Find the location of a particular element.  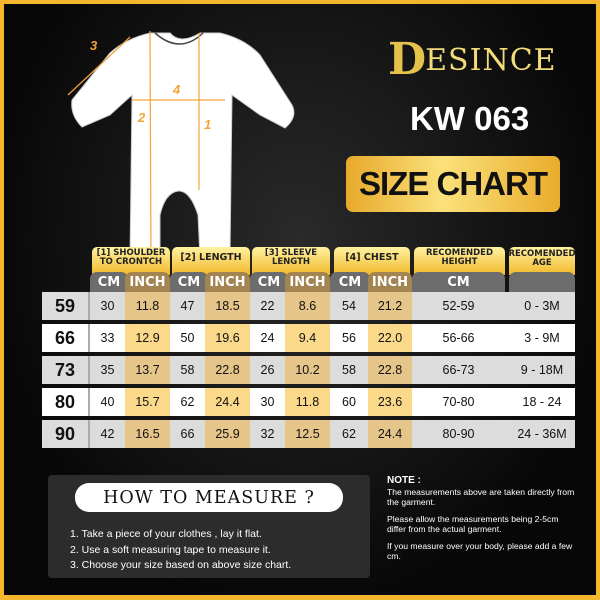

unit-blank is located at coordinates (542, 282).